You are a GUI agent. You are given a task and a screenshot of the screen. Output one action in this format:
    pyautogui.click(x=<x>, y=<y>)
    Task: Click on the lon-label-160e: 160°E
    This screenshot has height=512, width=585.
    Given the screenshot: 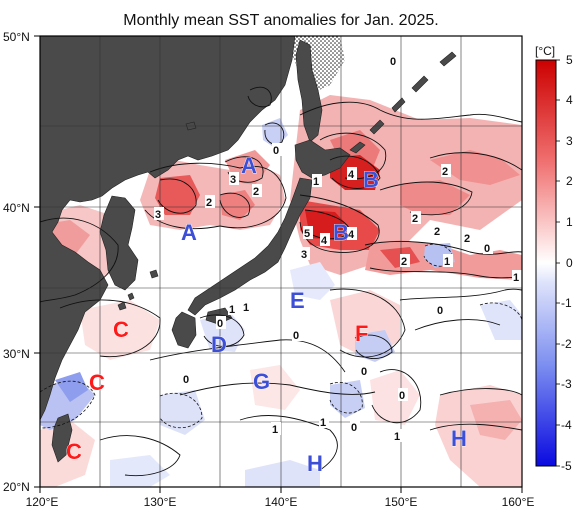 What is the action you would take?
    pyautogui.click(x=518, y=502)
    